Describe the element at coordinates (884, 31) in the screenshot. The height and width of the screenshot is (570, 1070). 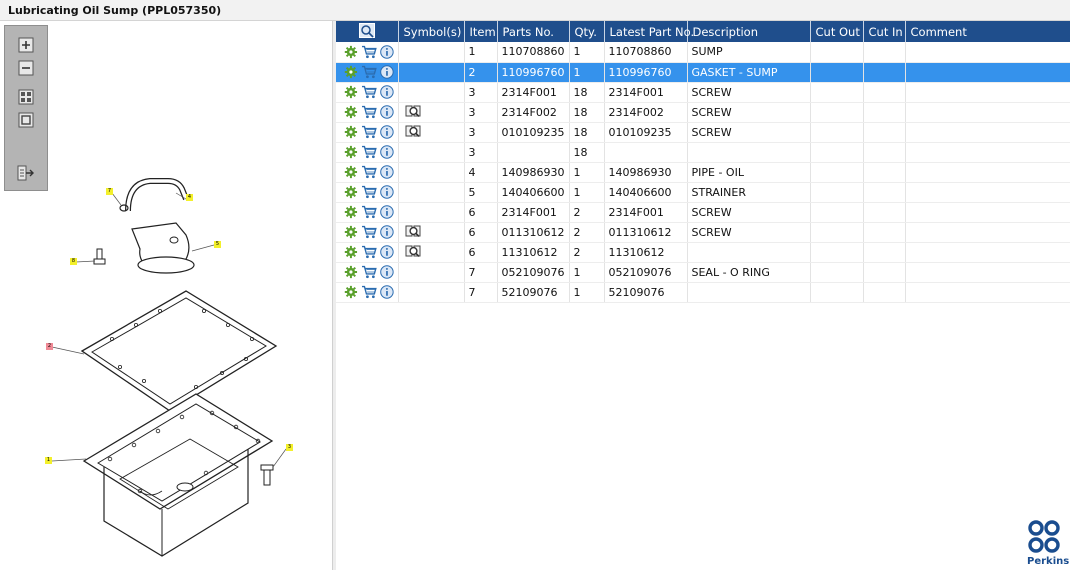
I see `column-header-cut-in: Cut In` at that location.